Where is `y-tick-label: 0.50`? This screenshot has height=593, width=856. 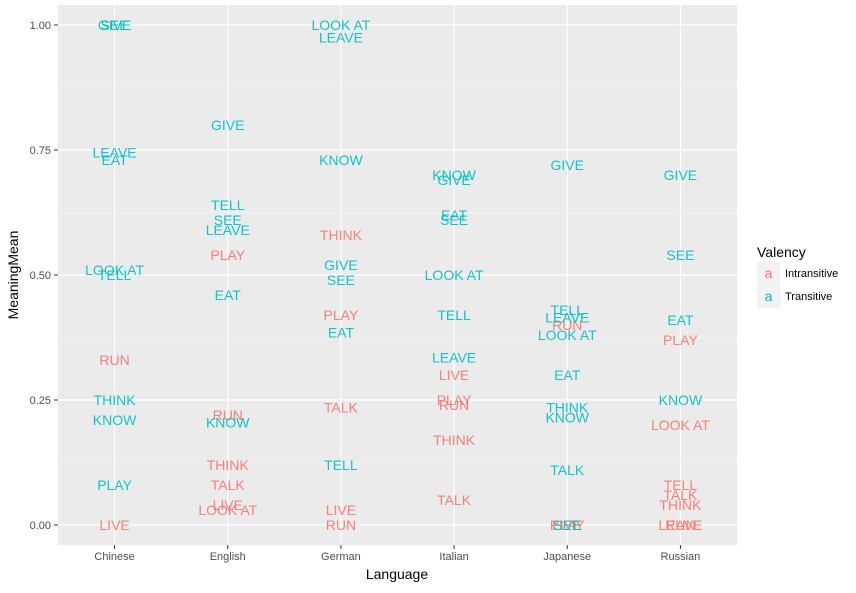
y-tick-label: 0.50 is located at coordinates (40, 276).